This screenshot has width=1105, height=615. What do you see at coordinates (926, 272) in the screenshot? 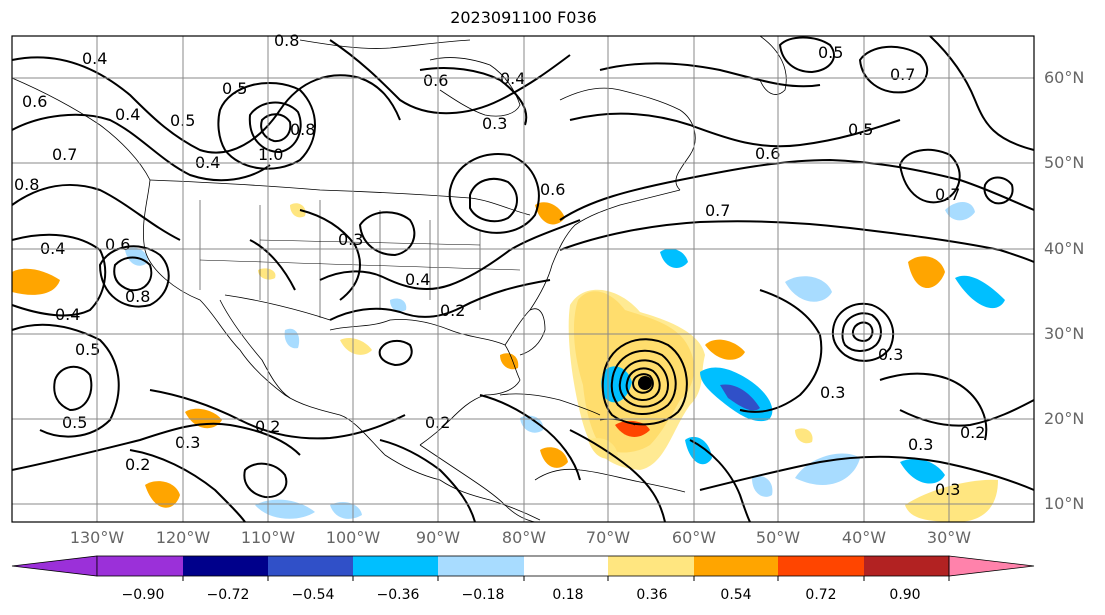
I see `shade-positive-atl-ne` at bounding box center [926, 272].